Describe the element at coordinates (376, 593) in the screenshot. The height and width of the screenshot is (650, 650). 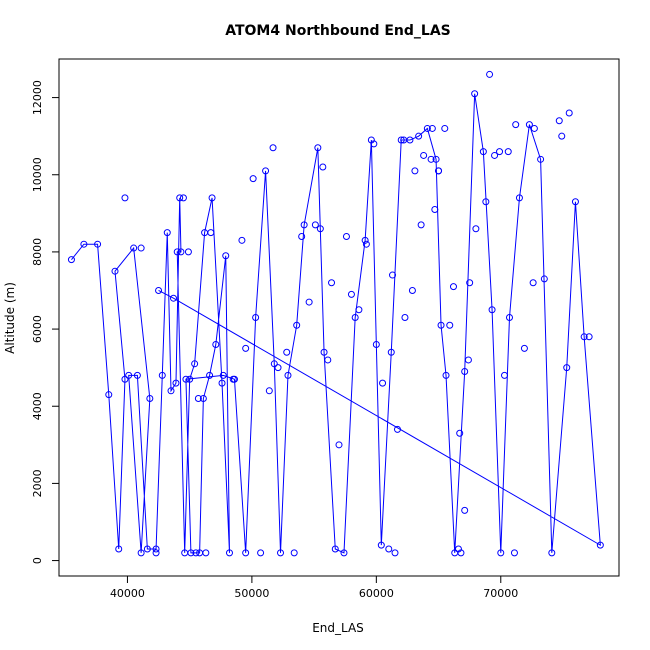
I see `x-tick-label: 60000` at that location.